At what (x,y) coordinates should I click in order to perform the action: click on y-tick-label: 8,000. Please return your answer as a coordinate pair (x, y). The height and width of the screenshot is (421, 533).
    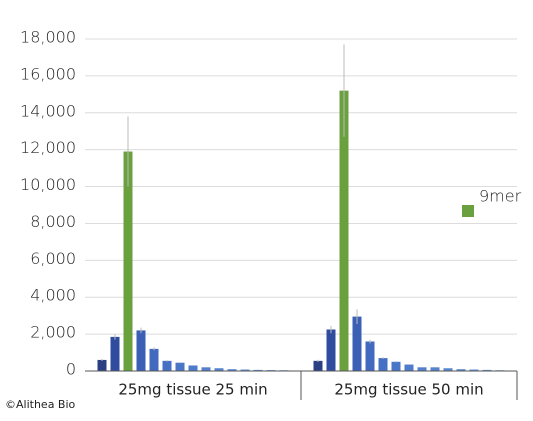
    Looking at the image, I should click on (53, 221).